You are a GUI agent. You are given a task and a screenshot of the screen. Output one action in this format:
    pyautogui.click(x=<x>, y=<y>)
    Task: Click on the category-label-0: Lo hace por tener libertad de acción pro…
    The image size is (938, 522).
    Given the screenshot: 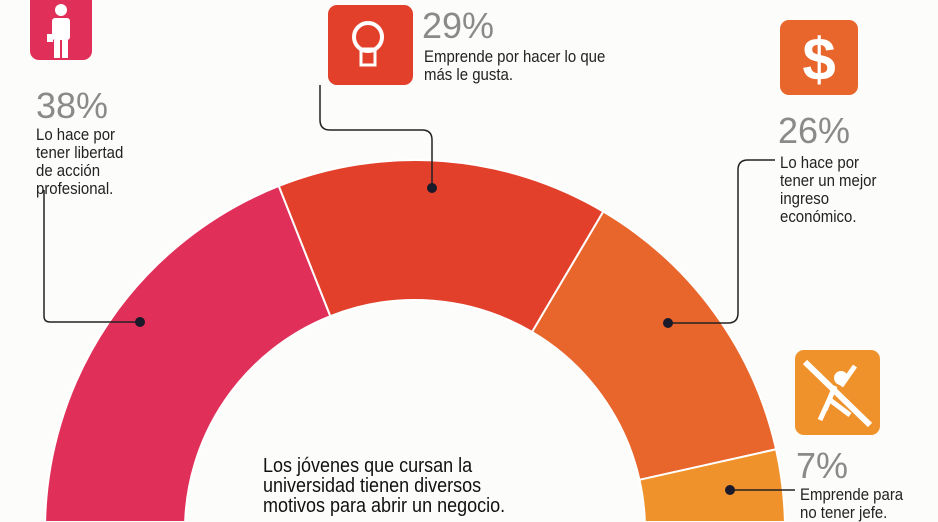 What is the action you would take?
    pyautogui.click(x=80, y=161)
    